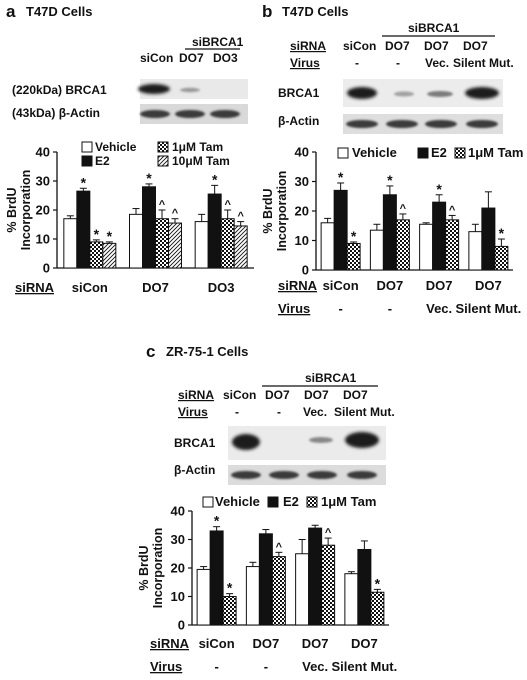 This screenshot has height=680, width=527. I want to click on chart-b-category-label: Vec., so click(439, 308).